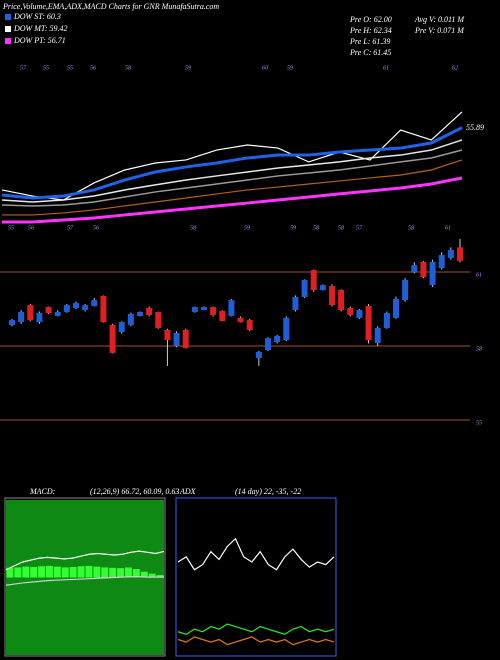 Image resolution: width=500 pixels, height=660 pixels. What do you see at coordinates (439, 30) in the screenshot?
I see `info-text: Pre V: 0.071 M` at bounding box center [439, 30].